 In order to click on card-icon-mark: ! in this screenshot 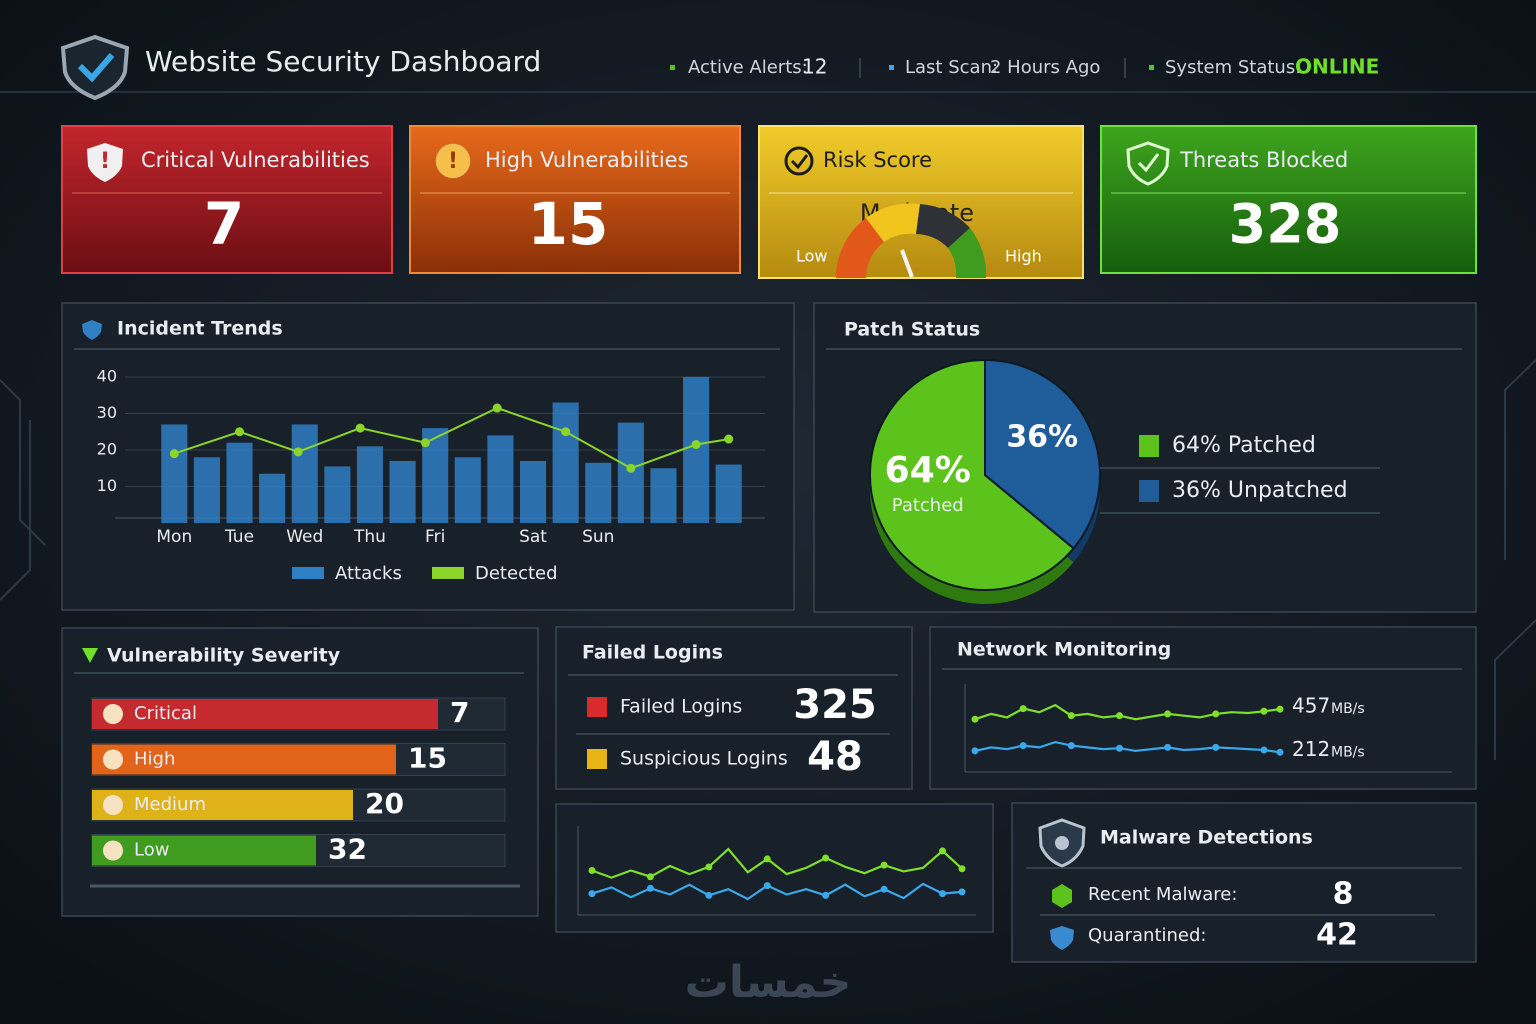, I will do `click(453, 161)`.